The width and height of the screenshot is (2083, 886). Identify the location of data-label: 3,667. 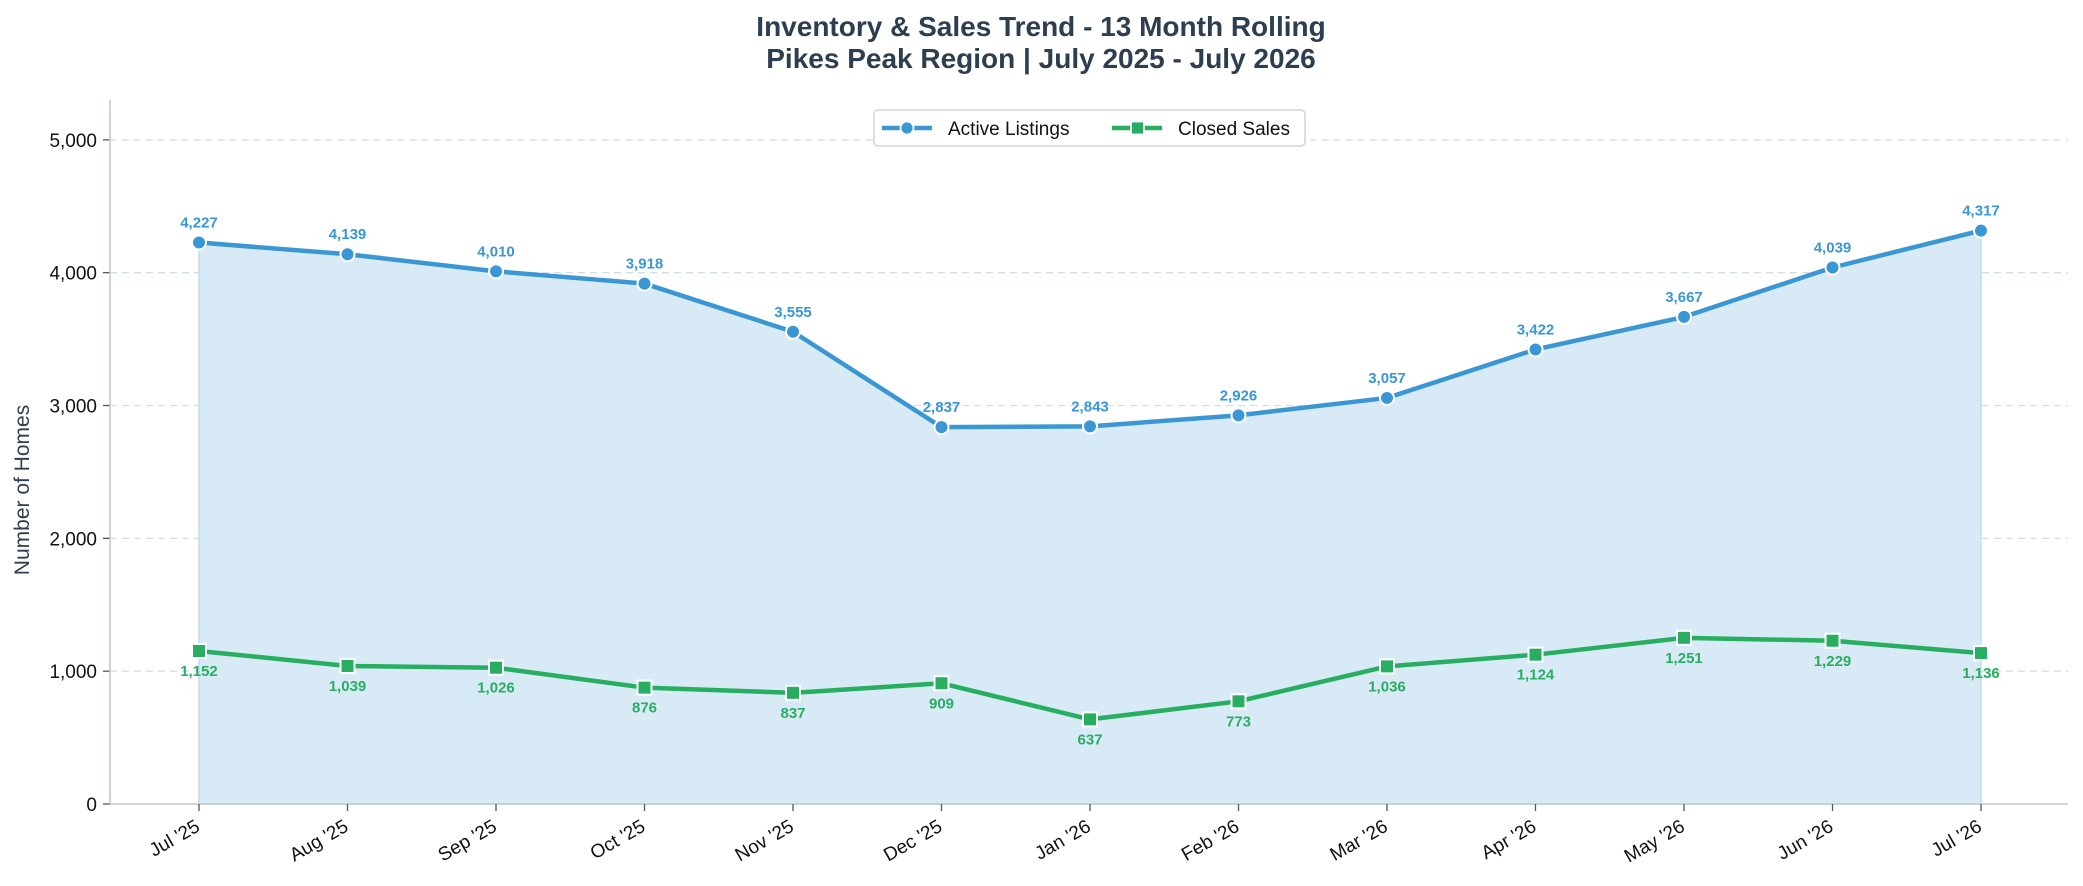
(1684, 297).